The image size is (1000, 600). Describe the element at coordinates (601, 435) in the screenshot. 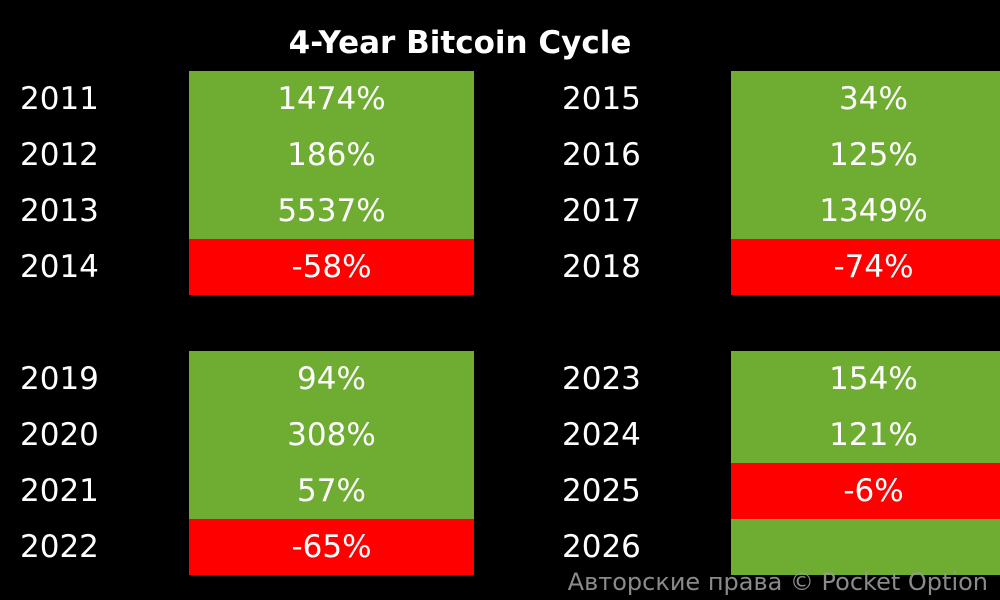

I see `year-label: 2024` at that location.